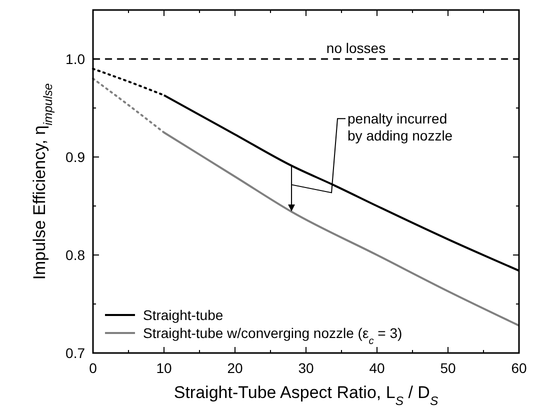 The image size is (537, 418). Describe the element at coordinates (76, 353) in the screenshot. I see `y-tick-label: 0.7` at that location.